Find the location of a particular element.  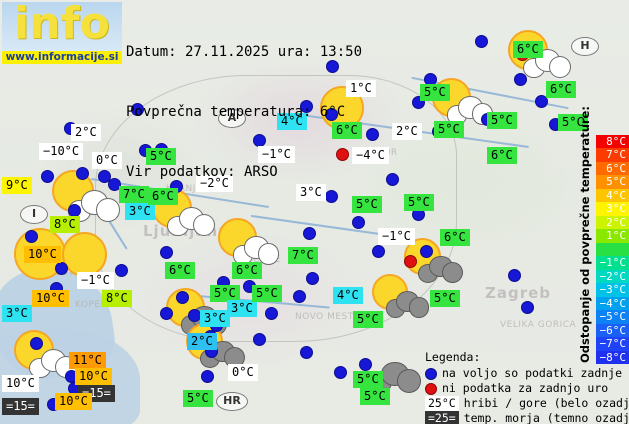

scale-stop-4: 4°C is located at coordinates (612, 195).